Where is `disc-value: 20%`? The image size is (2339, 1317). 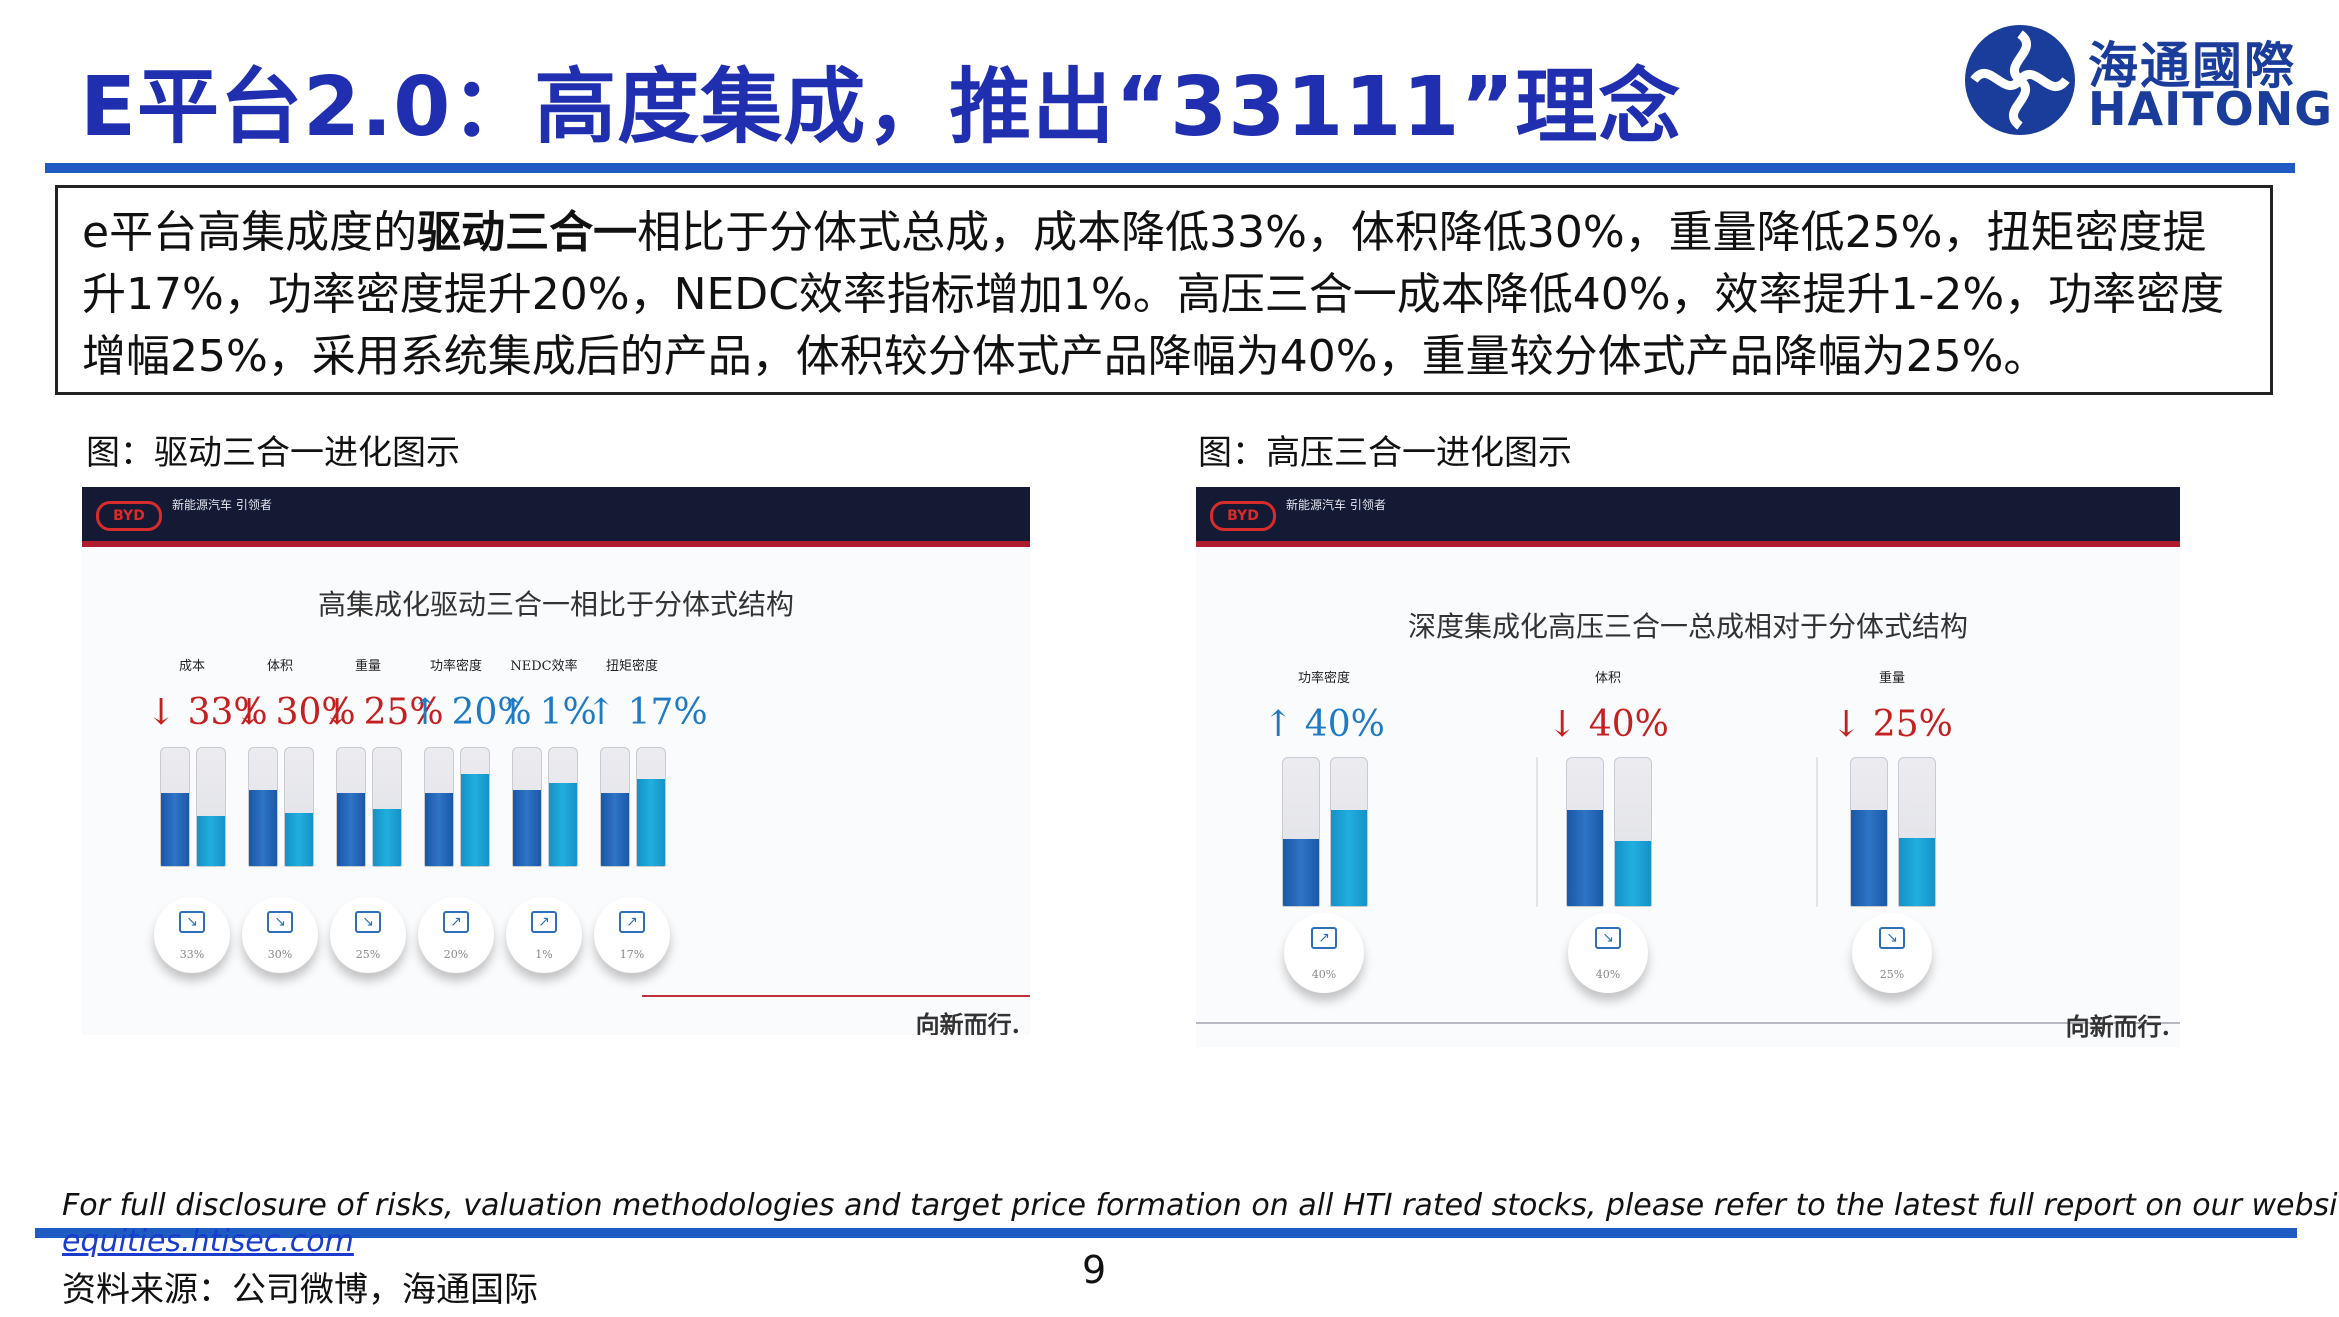 disc-value: 20% is located at coordinates (456, 954).